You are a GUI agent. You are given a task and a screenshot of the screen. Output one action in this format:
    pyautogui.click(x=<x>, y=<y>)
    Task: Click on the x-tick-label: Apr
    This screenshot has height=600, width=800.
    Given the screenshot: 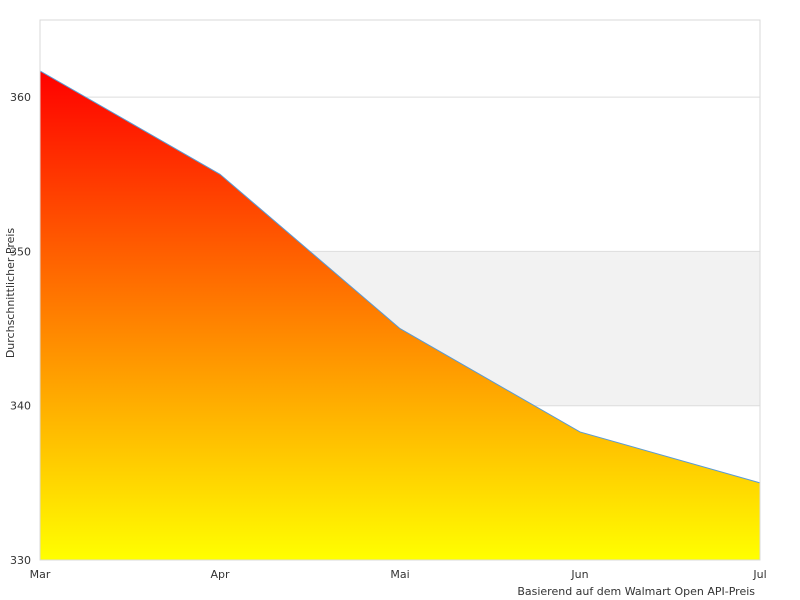 What is the action you would take?
    pyautogui.click(x=220, y=574)
    